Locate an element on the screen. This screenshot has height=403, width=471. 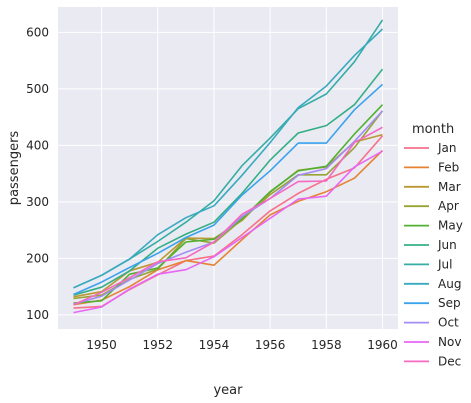
y-tick-labels: 100 200 300 400 500 600 is located at coordinates (37, 173).